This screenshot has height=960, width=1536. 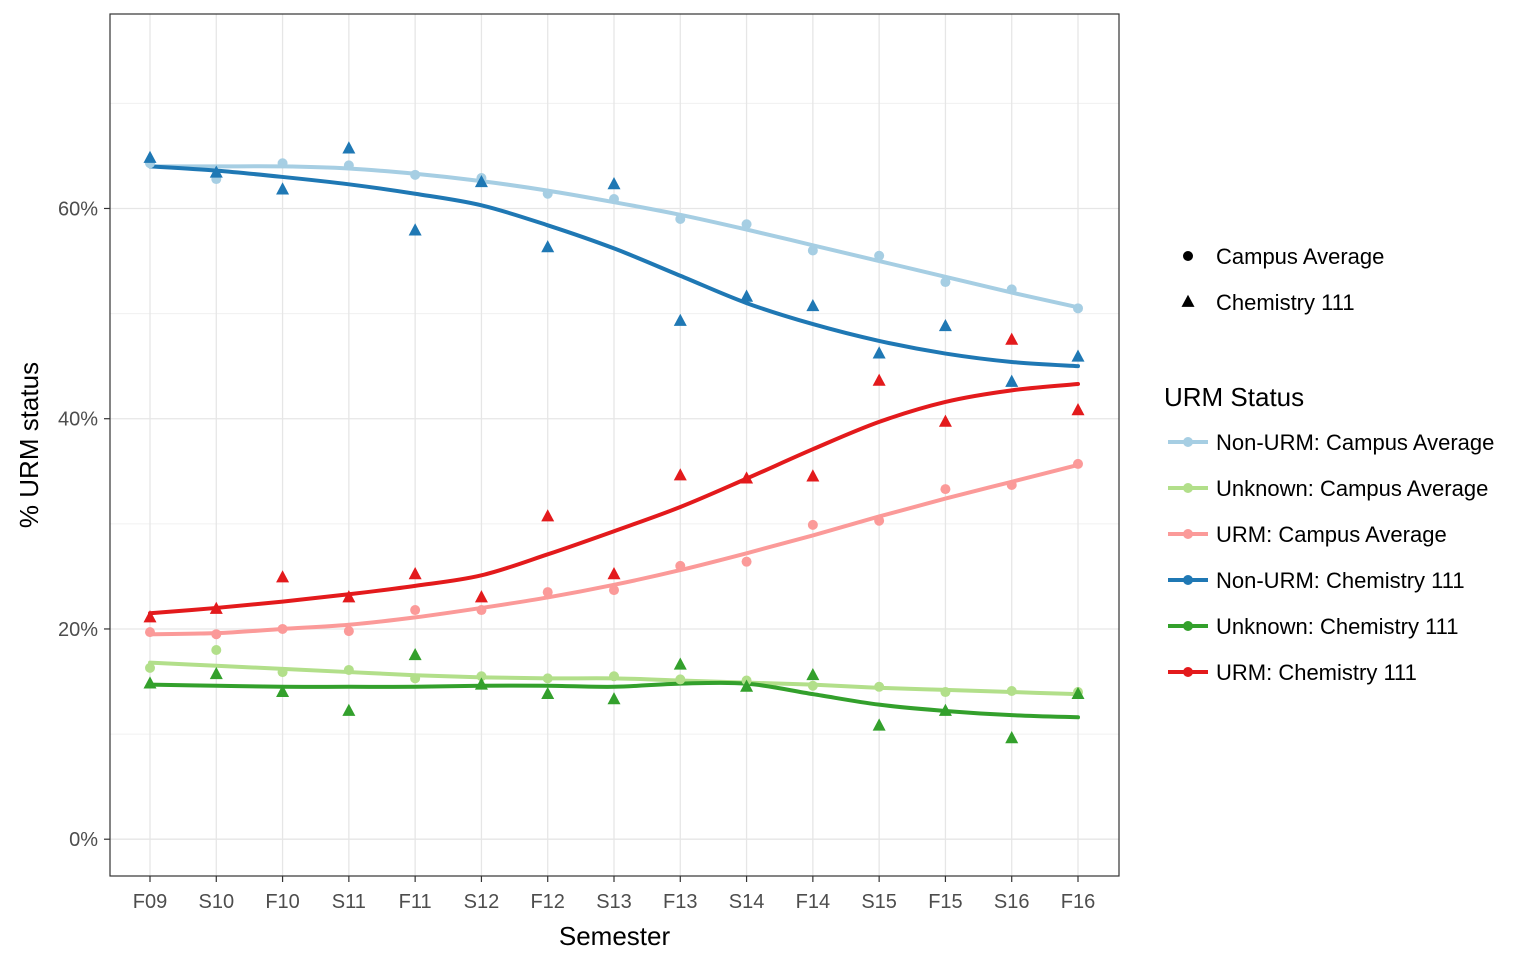 What do you see at coordinates (1234, 397) in the screenshot?
I see `color-legend-title: URM Status` at bounding box center [1234, 397].